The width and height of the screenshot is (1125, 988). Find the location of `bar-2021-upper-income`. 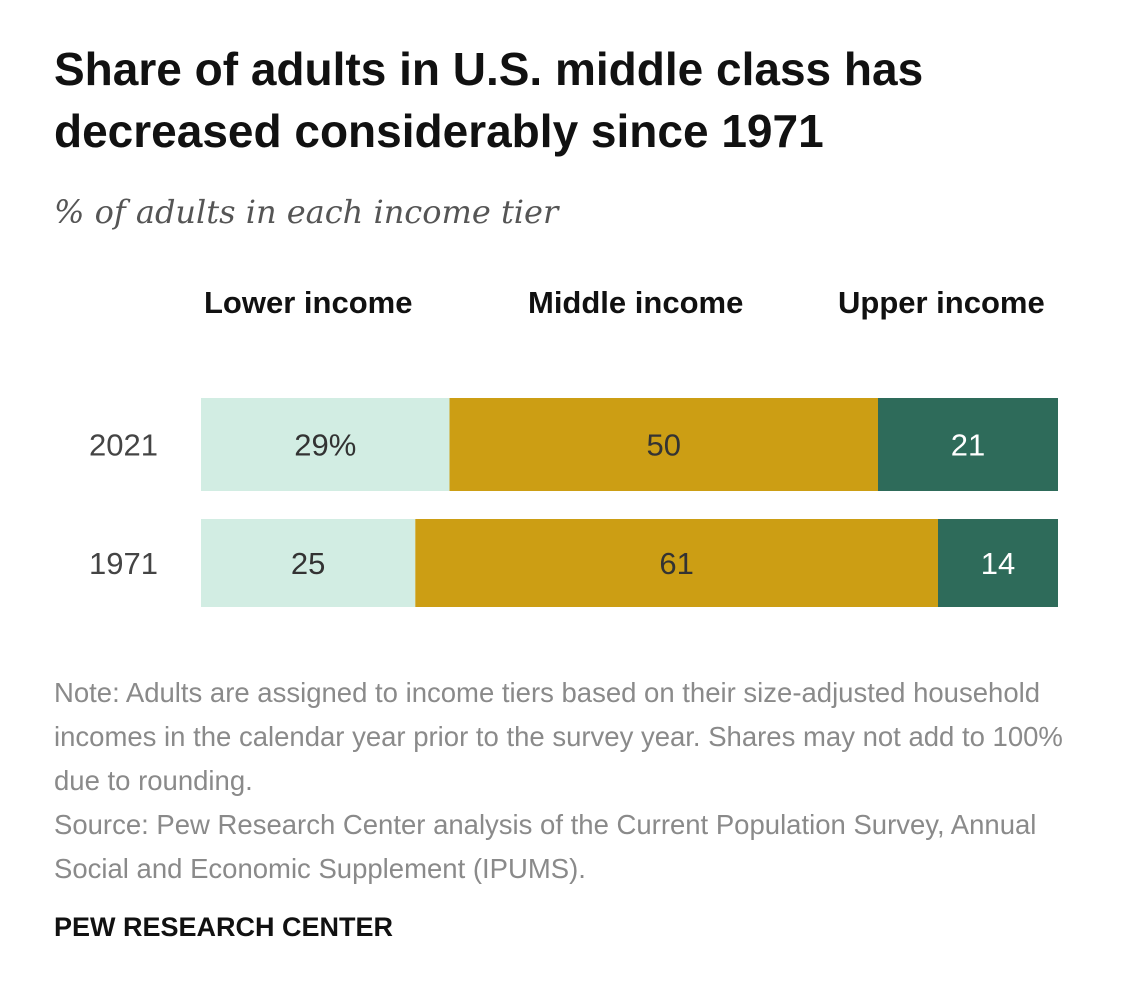

bar-2021-upper-income is located at coordinates (968, 444).